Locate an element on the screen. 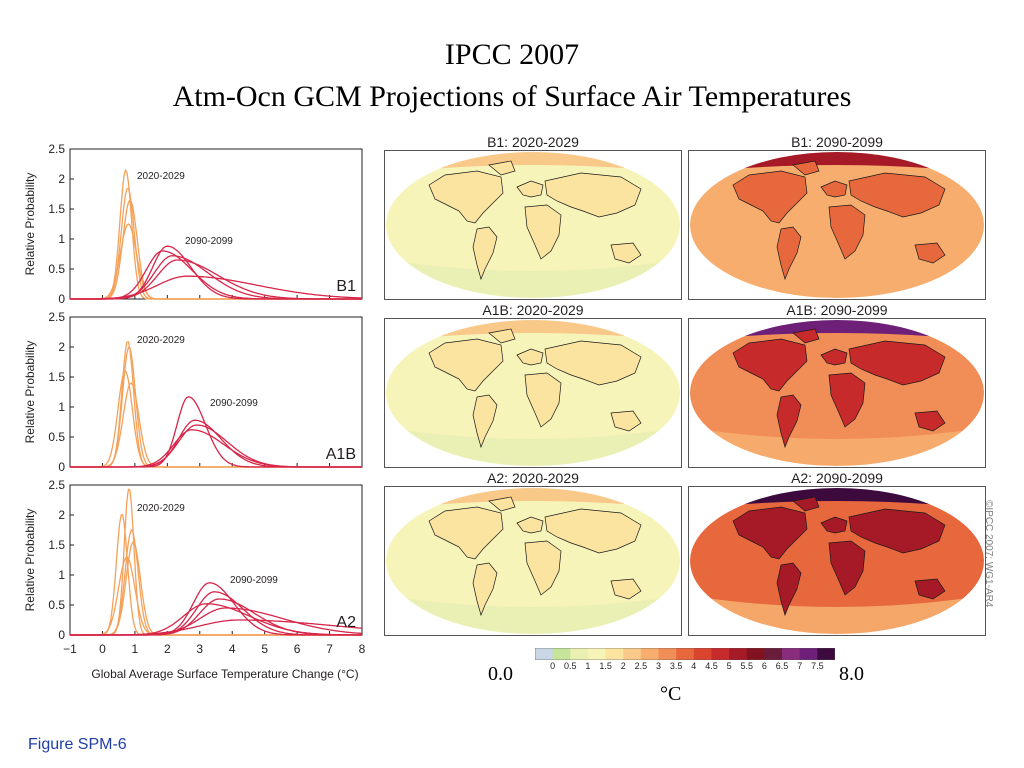  colorbar-tick: 2.5 is located at coordinates (641, 666).